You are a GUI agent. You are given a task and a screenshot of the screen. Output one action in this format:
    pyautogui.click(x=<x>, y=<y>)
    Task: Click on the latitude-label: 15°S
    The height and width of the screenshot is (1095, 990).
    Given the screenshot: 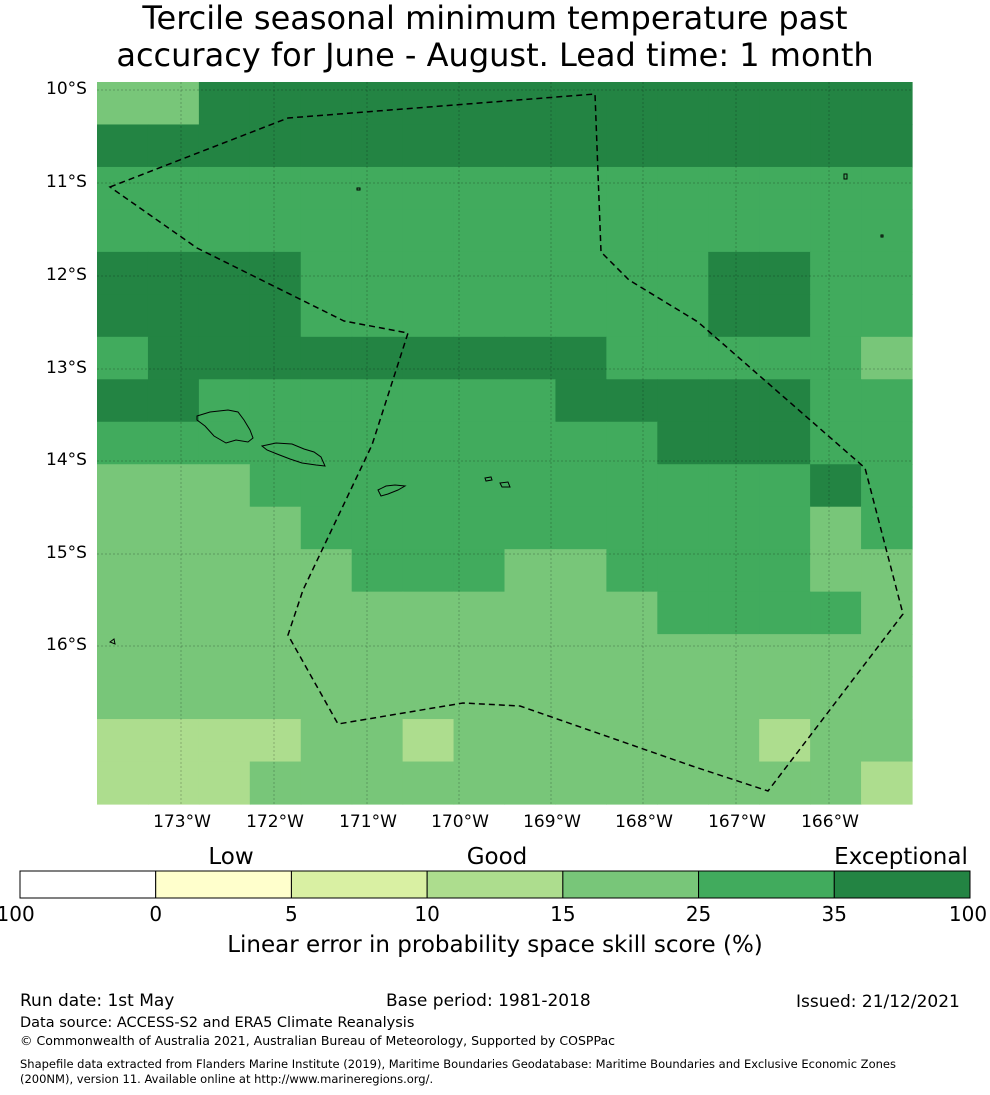 What is the action you would take?
    pyautogui.click(x=66, y=553)
    